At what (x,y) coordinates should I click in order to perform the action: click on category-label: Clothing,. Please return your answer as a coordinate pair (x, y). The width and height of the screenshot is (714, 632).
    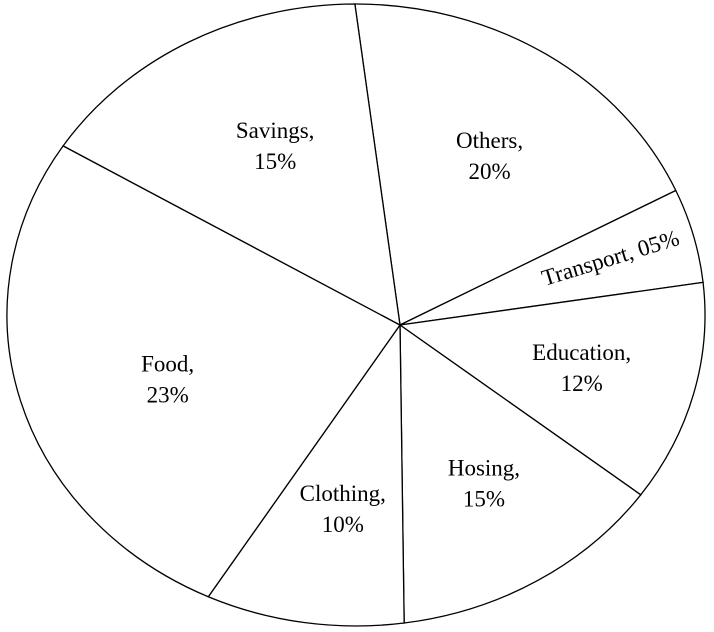
    Looking at the image, I should click on (343, 493).